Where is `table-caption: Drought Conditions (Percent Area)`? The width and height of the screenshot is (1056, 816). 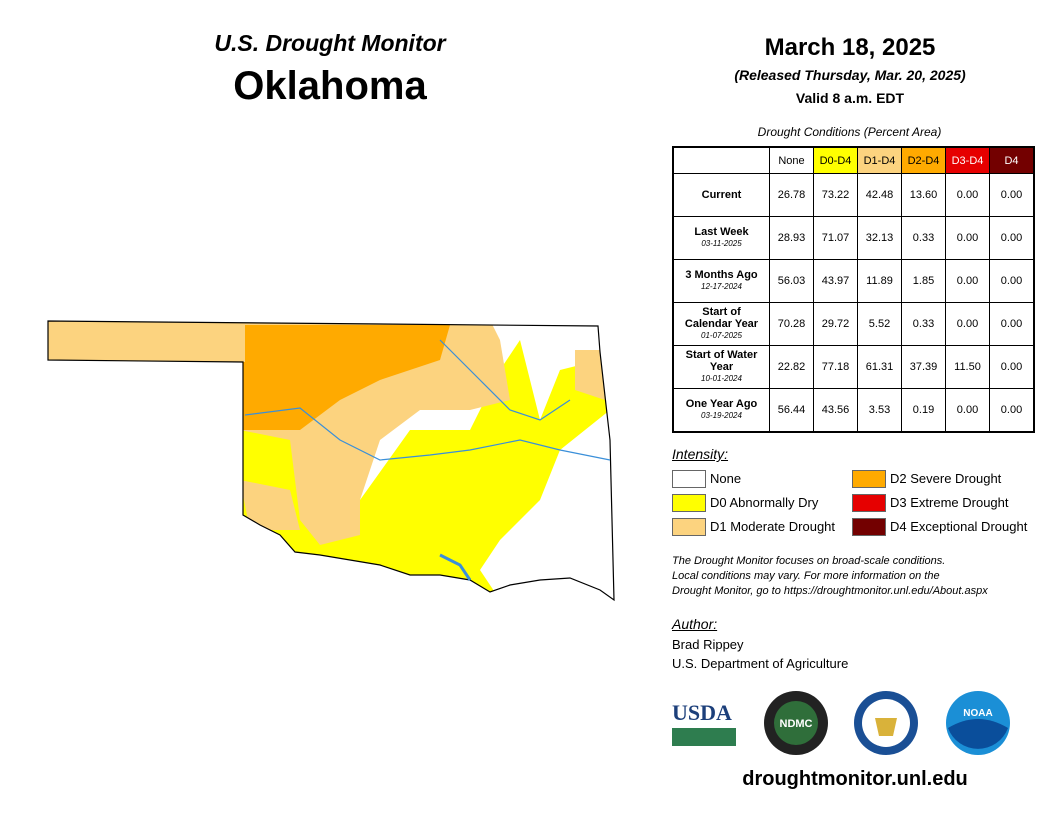
table-caption: Drought Conditions (Percent Area) is located at coordinates (849, 132).